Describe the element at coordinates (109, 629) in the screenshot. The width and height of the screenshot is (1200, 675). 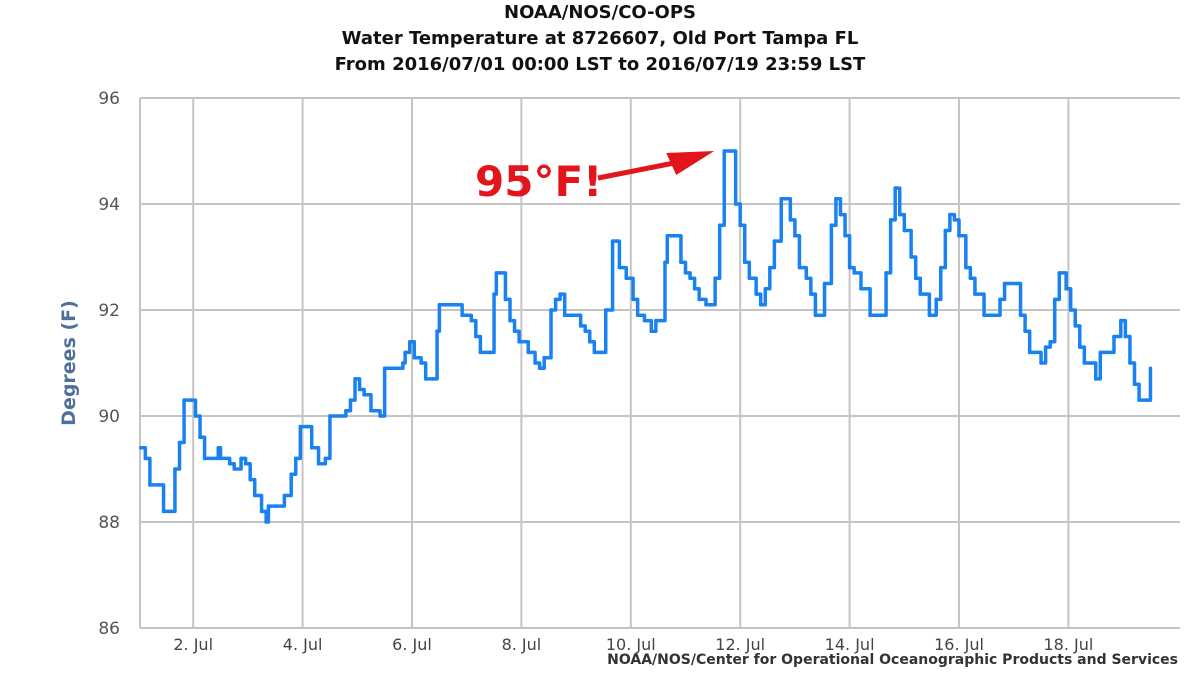
I see `y-tick-label: 86` at that location.